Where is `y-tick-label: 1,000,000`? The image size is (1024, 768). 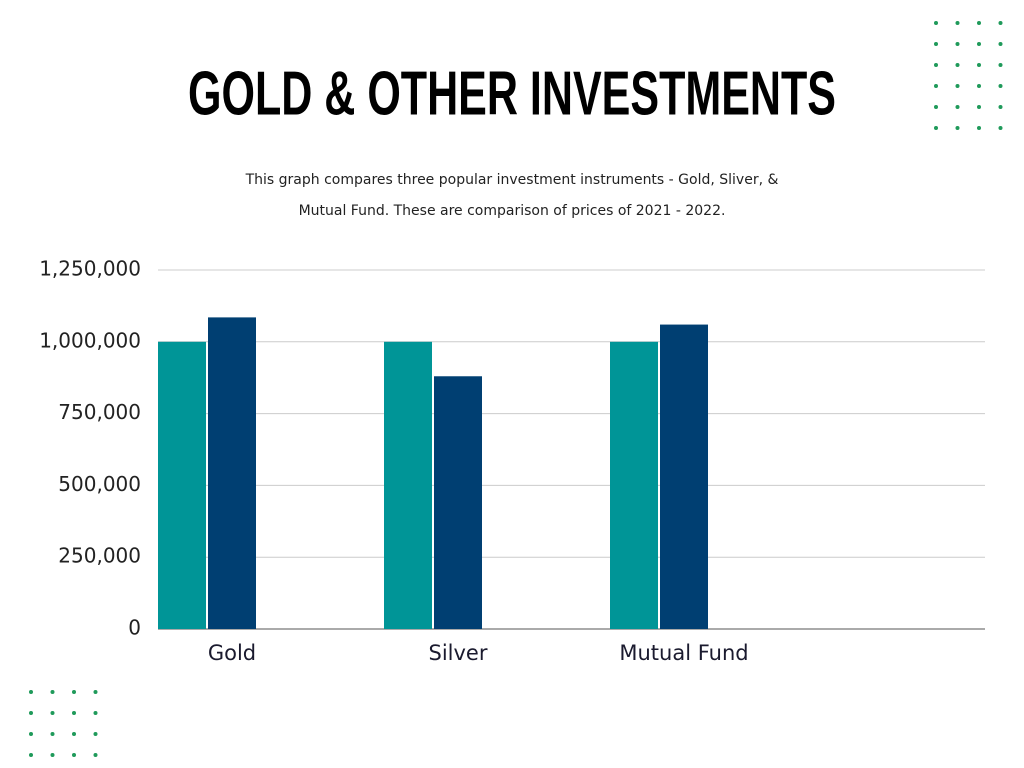 y-tick-label: 1,000,000 is located at coordinates (90, 340).